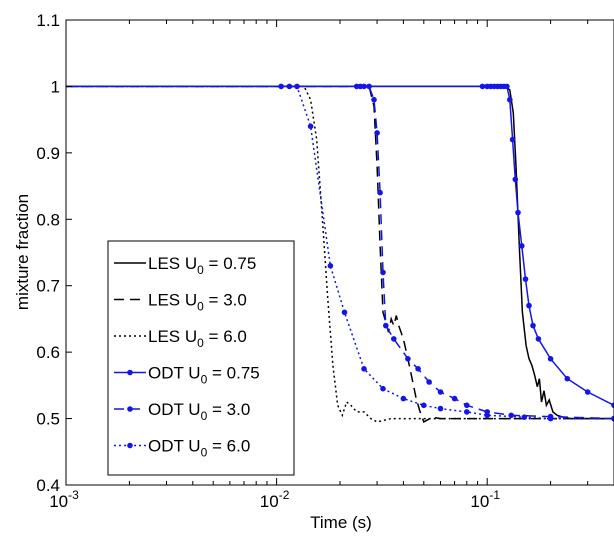 Image resolution: width=614 pixels, height=545 pixels. Describe the element at coordinates (48, 20) in the screenshot. I see `y-tick-label: 1.1` at that location.